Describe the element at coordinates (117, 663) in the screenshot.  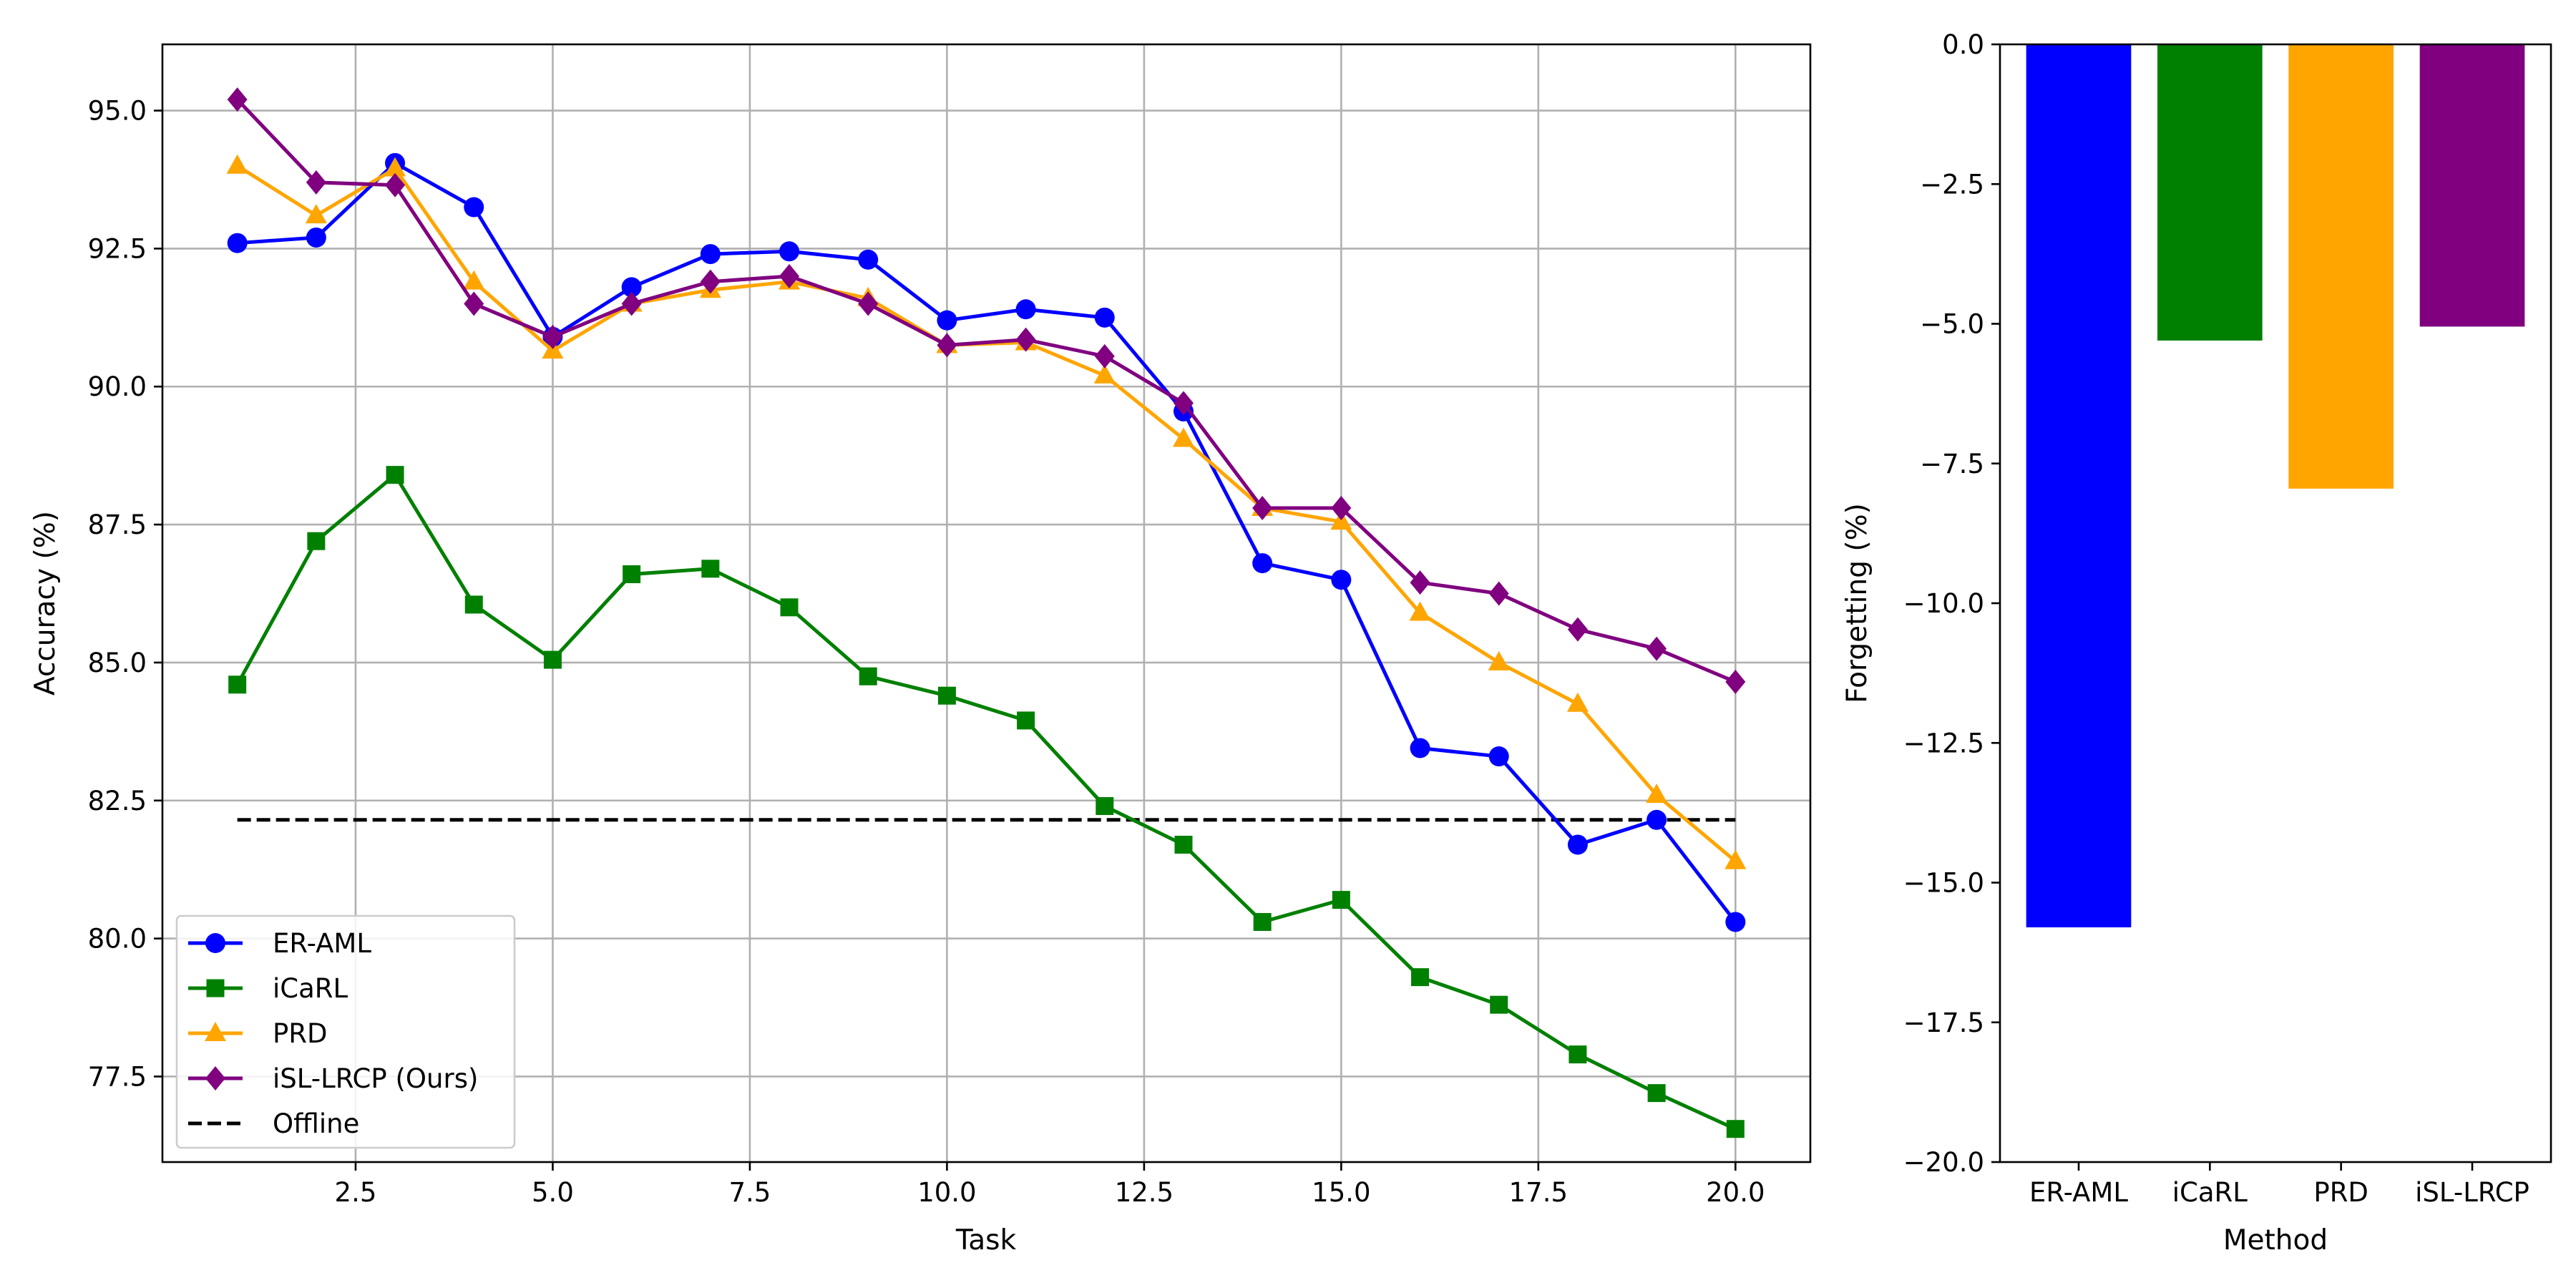
I see `accuracy-y-tick-label-3: 85.0` at that location.